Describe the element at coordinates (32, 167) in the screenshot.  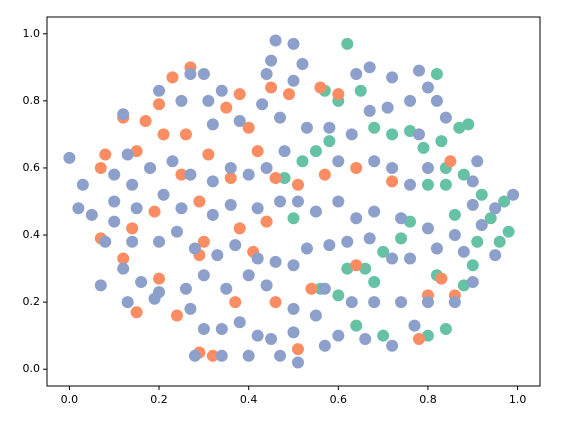
I see `y-tick-label: 0.6` at that location.